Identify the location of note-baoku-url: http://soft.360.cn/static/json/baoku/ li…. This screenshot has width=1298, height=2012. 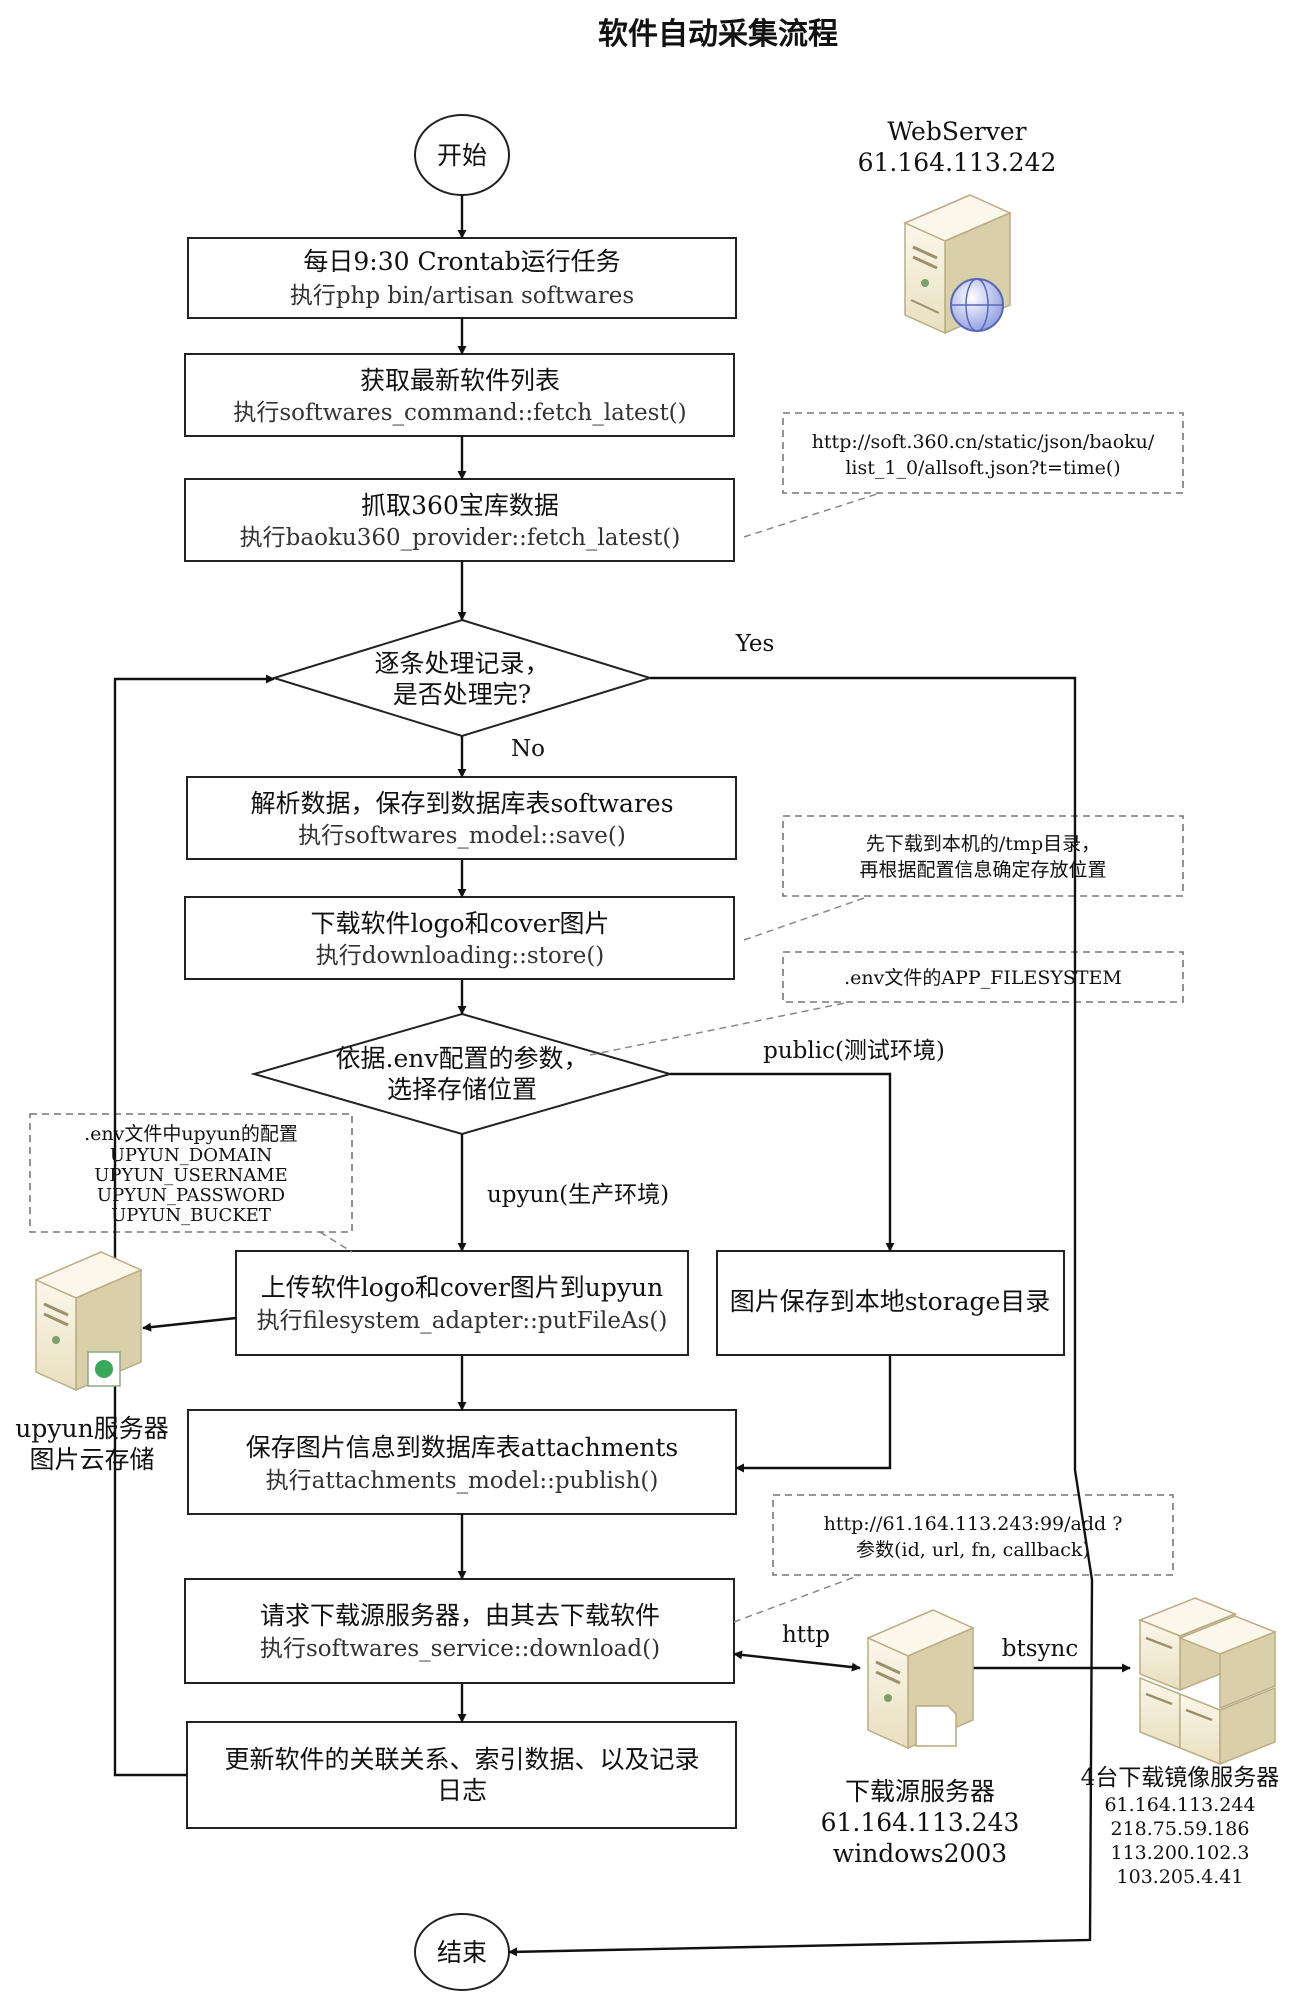
(983, 453).